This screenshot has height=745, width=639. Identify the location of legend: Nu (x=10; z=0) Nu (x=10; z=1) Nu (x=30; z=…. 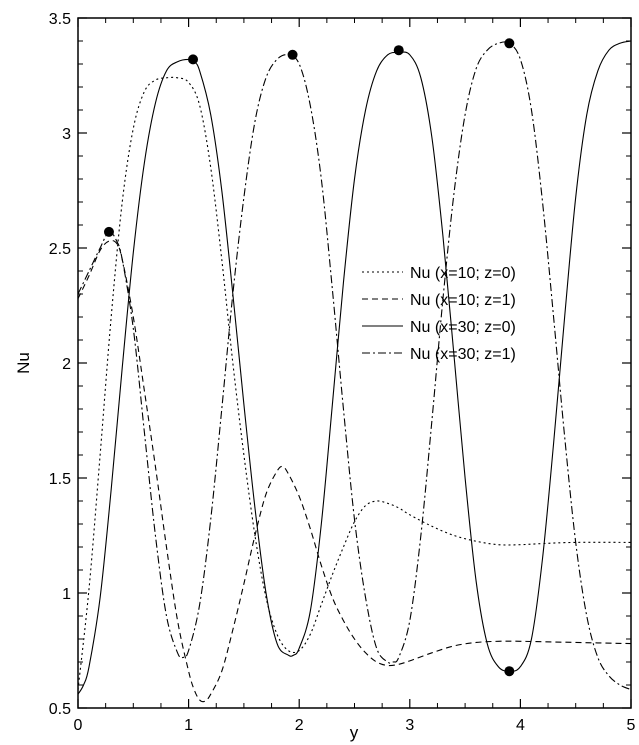
(439, 314).